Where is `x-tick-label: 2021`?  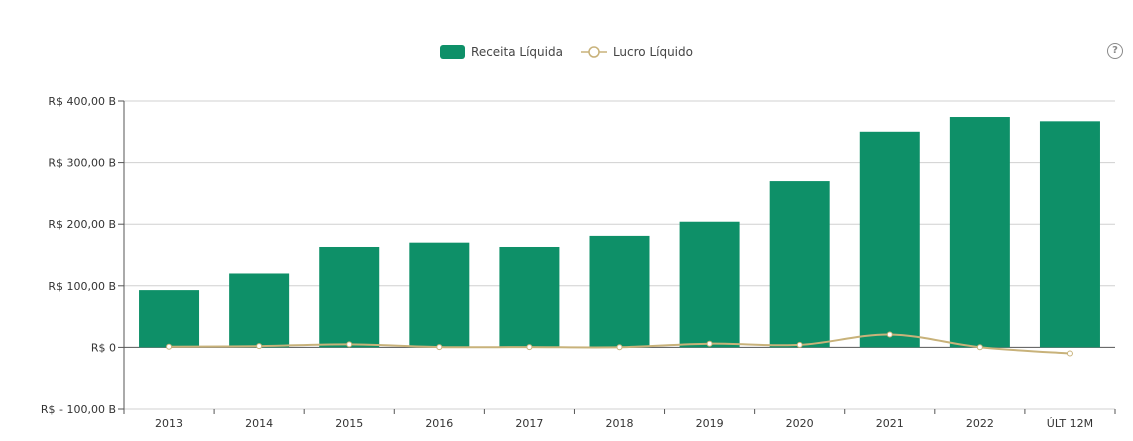 x-tick-label: 2021 is located at coordinates (890, 423).